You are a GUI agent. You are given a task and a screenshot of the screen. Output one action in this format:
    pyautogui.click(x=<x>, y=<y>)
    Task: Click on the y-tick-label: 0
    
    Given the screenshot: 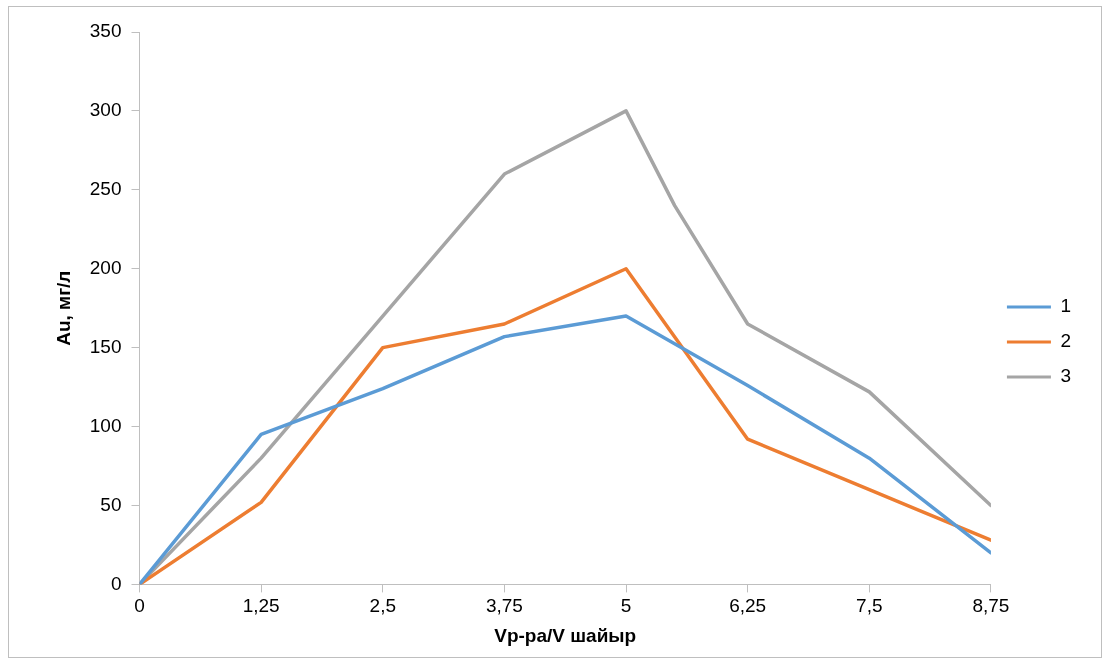 What is the action you would take?
    pyautogui.click(x=116, y=583)
    